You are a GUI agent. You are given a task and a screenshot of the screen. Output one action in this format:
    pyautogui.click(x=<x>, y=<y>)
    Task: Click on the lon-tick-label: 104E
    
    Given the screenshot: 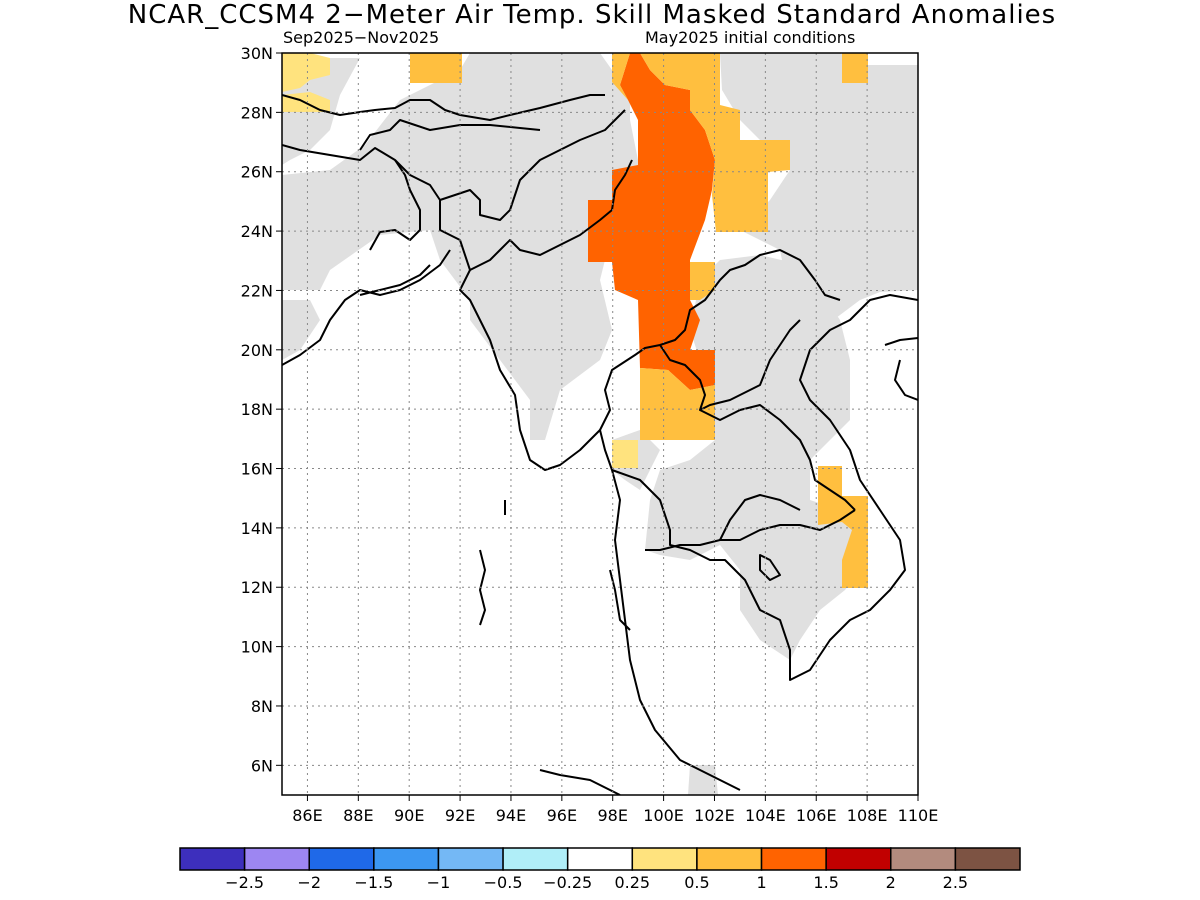 What is the action you would take?
    pyautogui.click(x=765, y=815)
    